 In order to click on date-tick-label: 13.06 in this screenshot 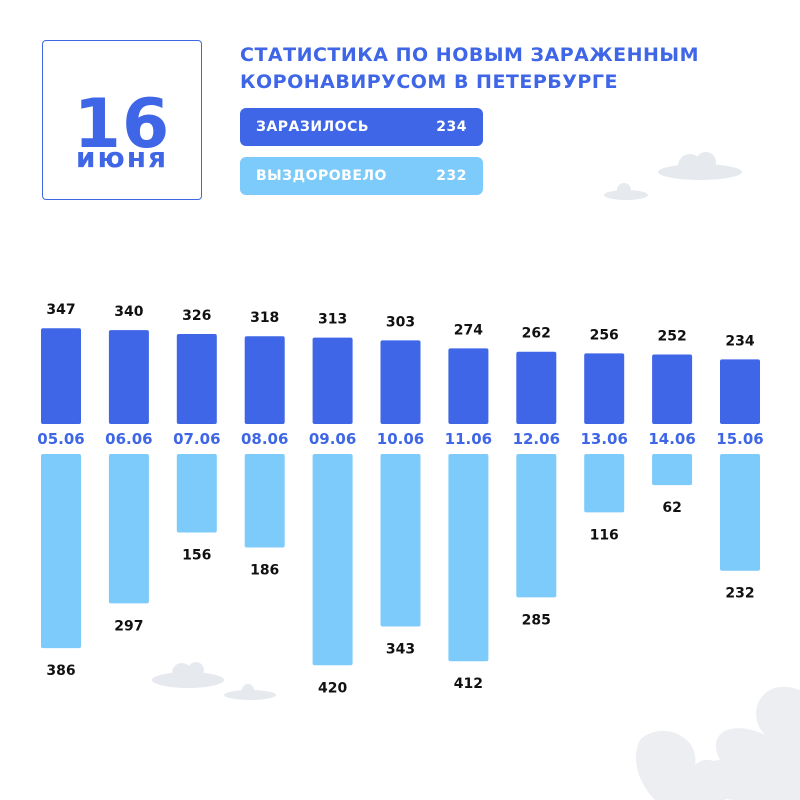, I will do `click(603, 439)`.